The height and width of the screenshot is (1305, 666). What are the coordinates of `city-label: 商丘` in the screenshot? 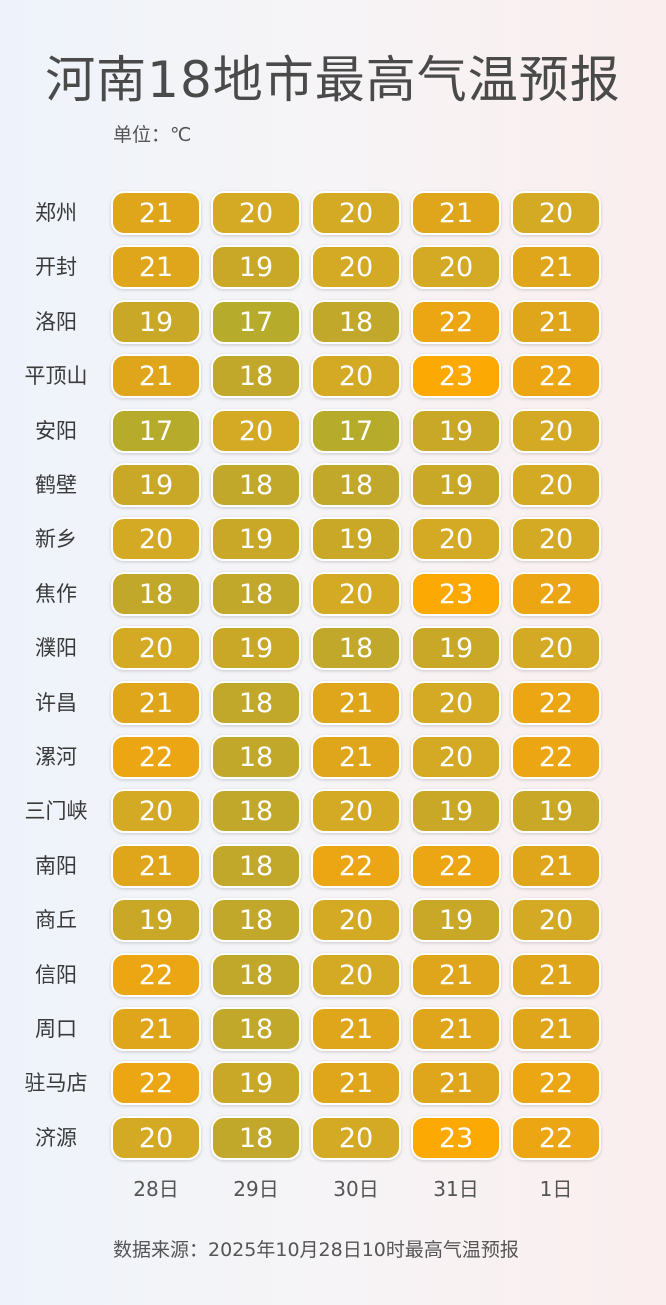 It's located at (56, 920).